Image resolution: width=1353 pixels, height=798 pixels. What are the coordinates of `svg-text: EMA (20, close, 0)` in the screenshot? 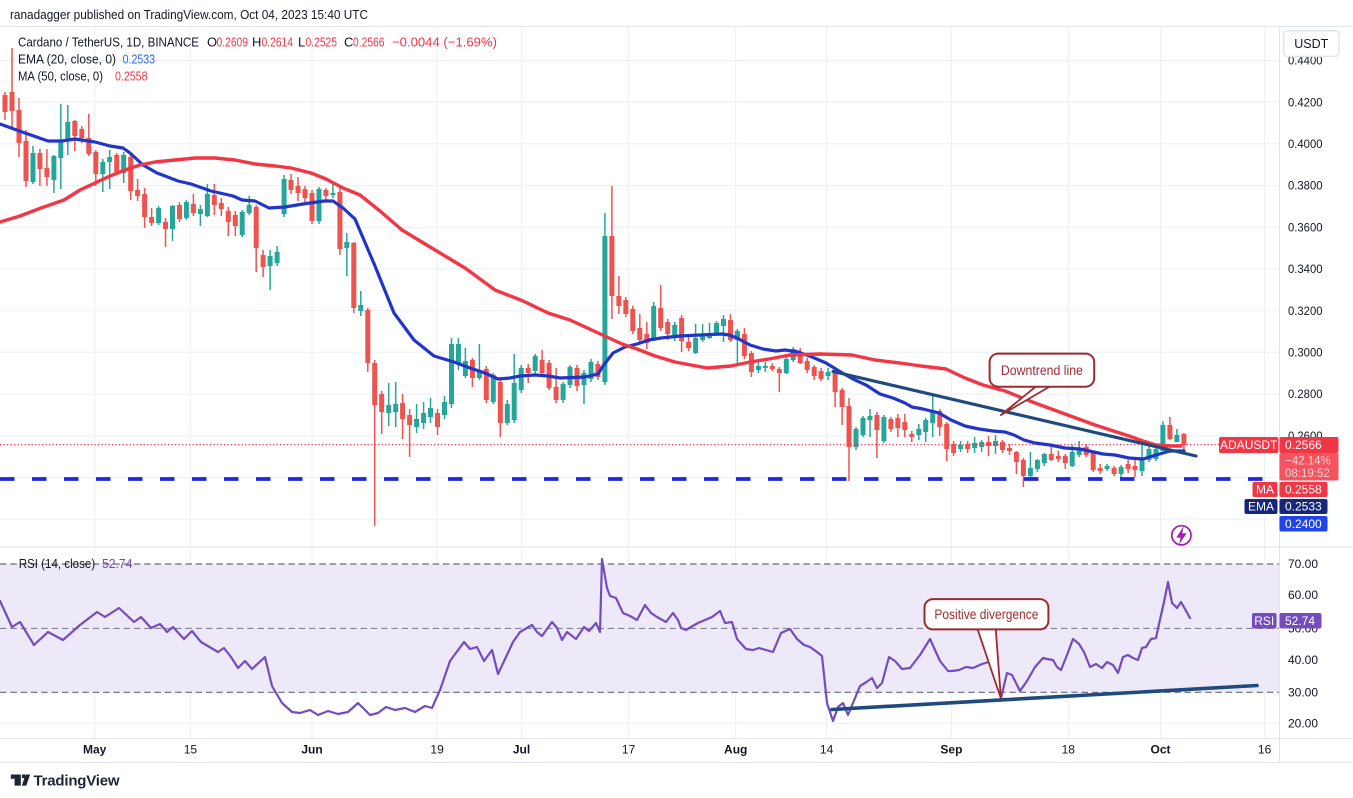 It's located at (67, 59).